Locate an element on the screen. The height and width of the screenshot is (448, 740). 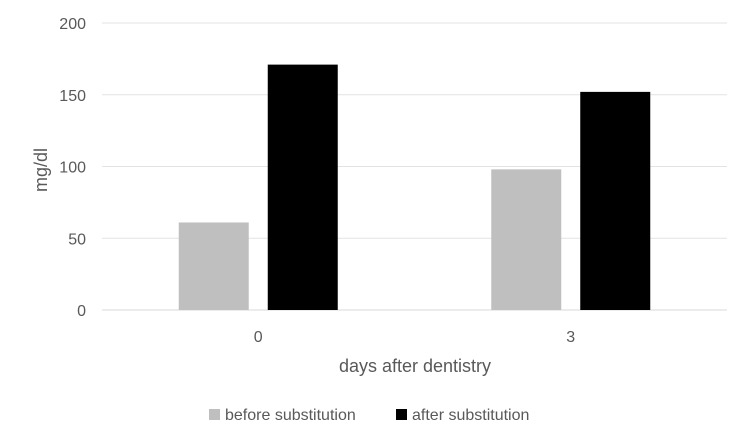
x-tick-label: 0 is located at coordinates (258, 337).